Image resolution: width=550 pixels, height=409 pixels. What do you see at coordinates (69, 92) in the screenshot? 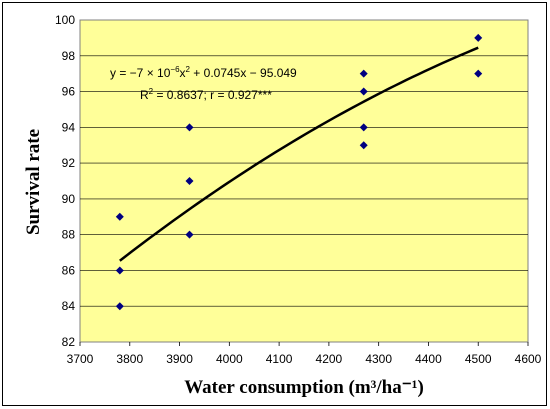
I see `y-tick-label: 96` at bounding box center [69, 92].